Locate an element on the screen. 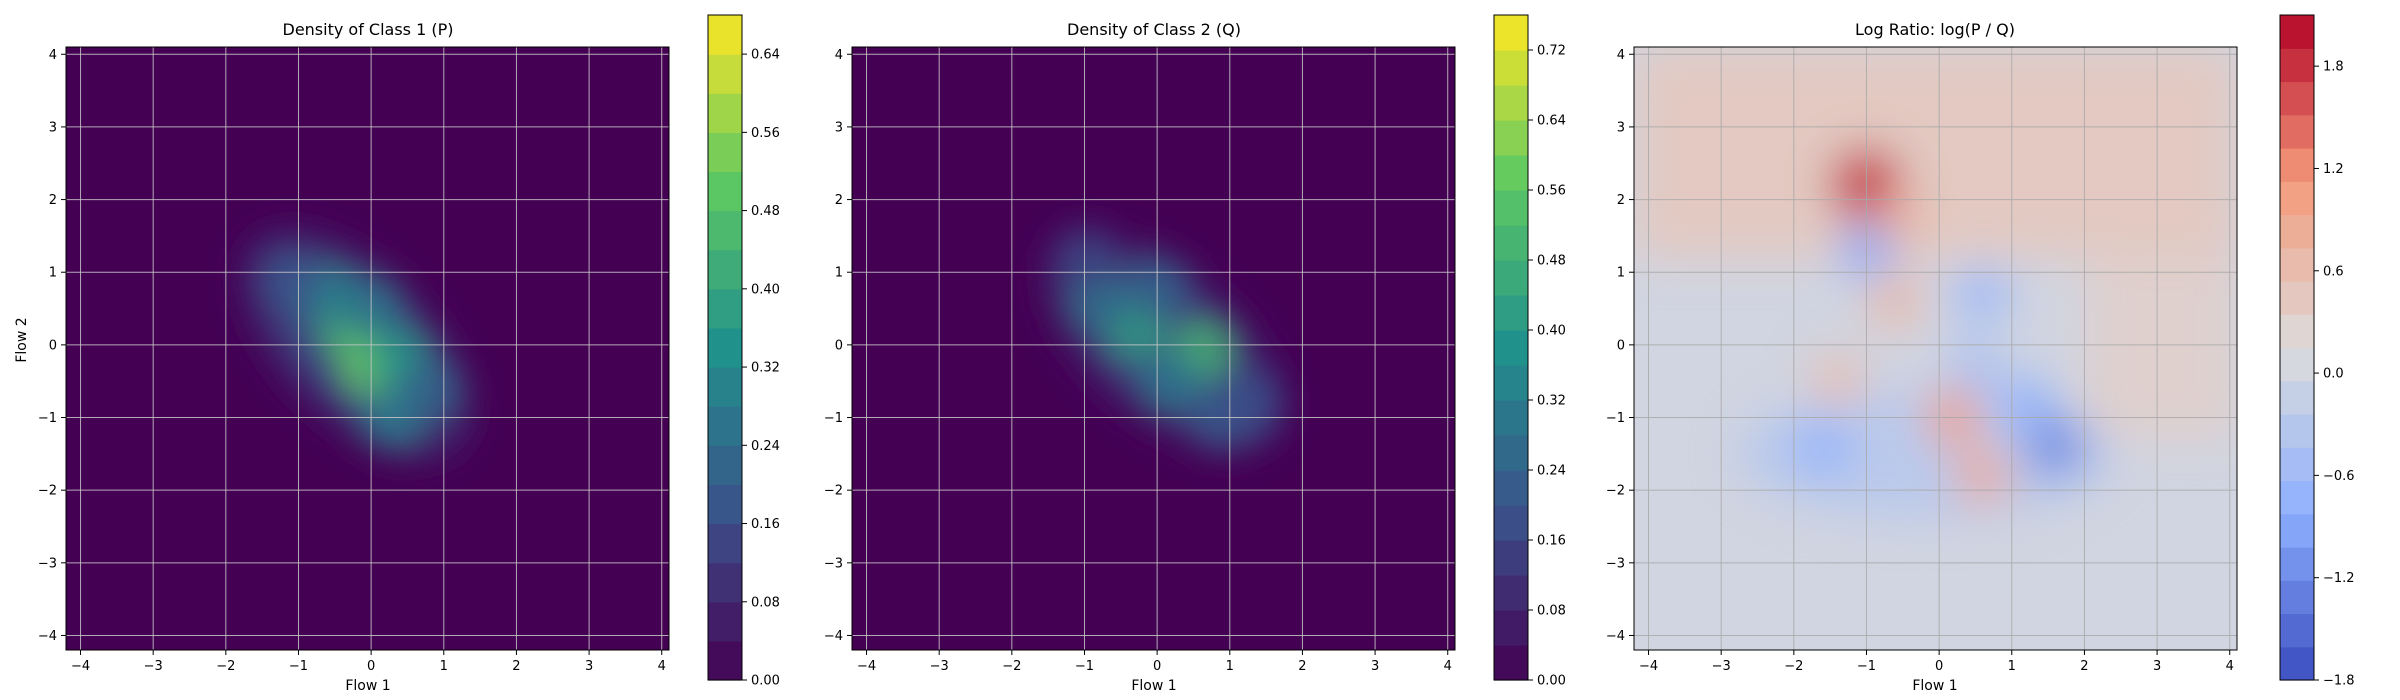 This screenshot has height=700, width=2400. colorbar-tick-label: 0.64 is located at coordinates (1551, 121).